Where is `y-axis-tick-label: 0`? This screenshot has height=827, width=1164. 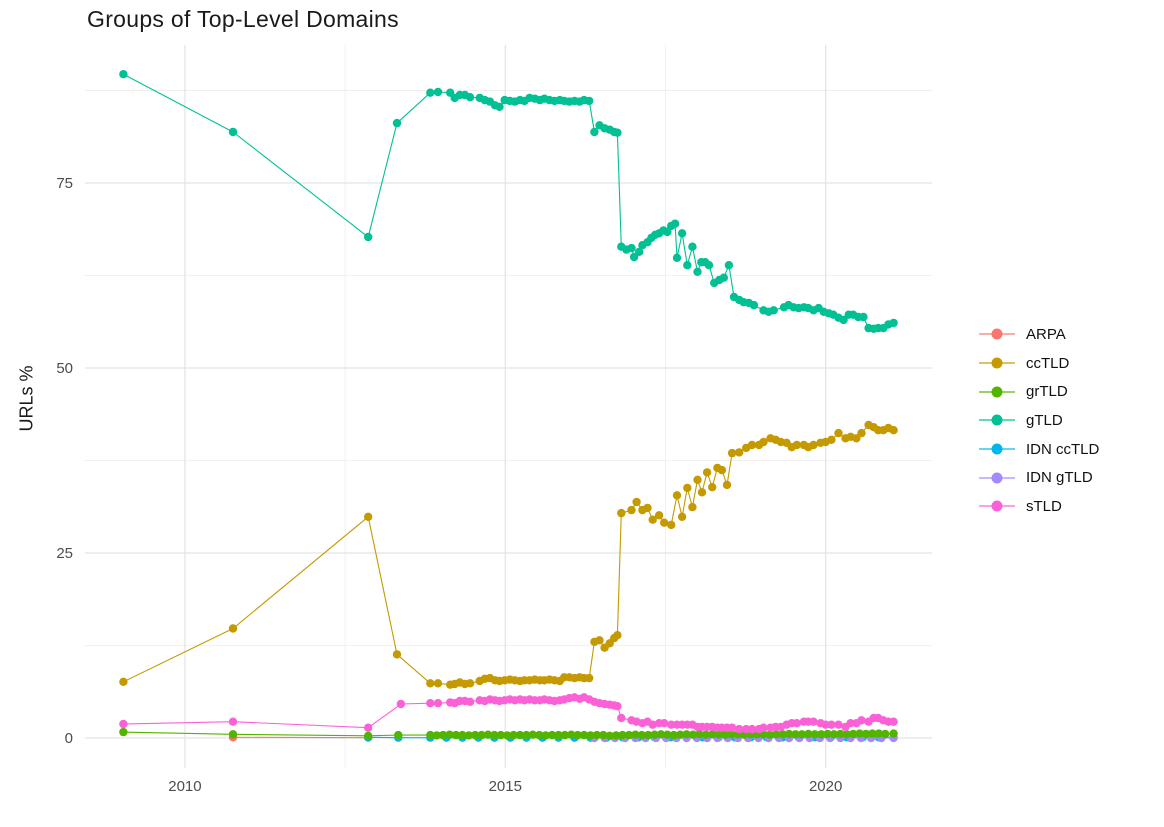
y-axis-tick-label: 0 is located at coordinates (69, 738).